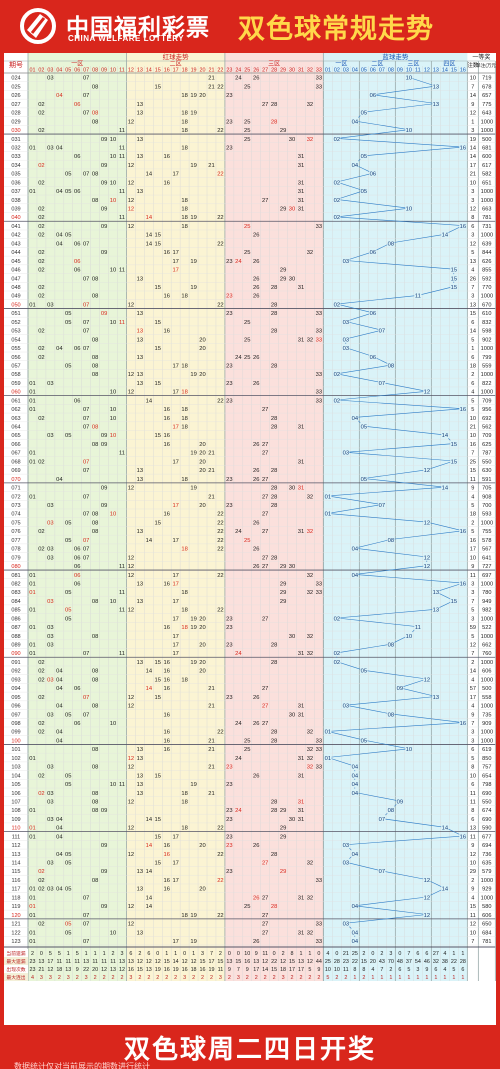  I want to click on issue-number: 054, so click(15, 340).